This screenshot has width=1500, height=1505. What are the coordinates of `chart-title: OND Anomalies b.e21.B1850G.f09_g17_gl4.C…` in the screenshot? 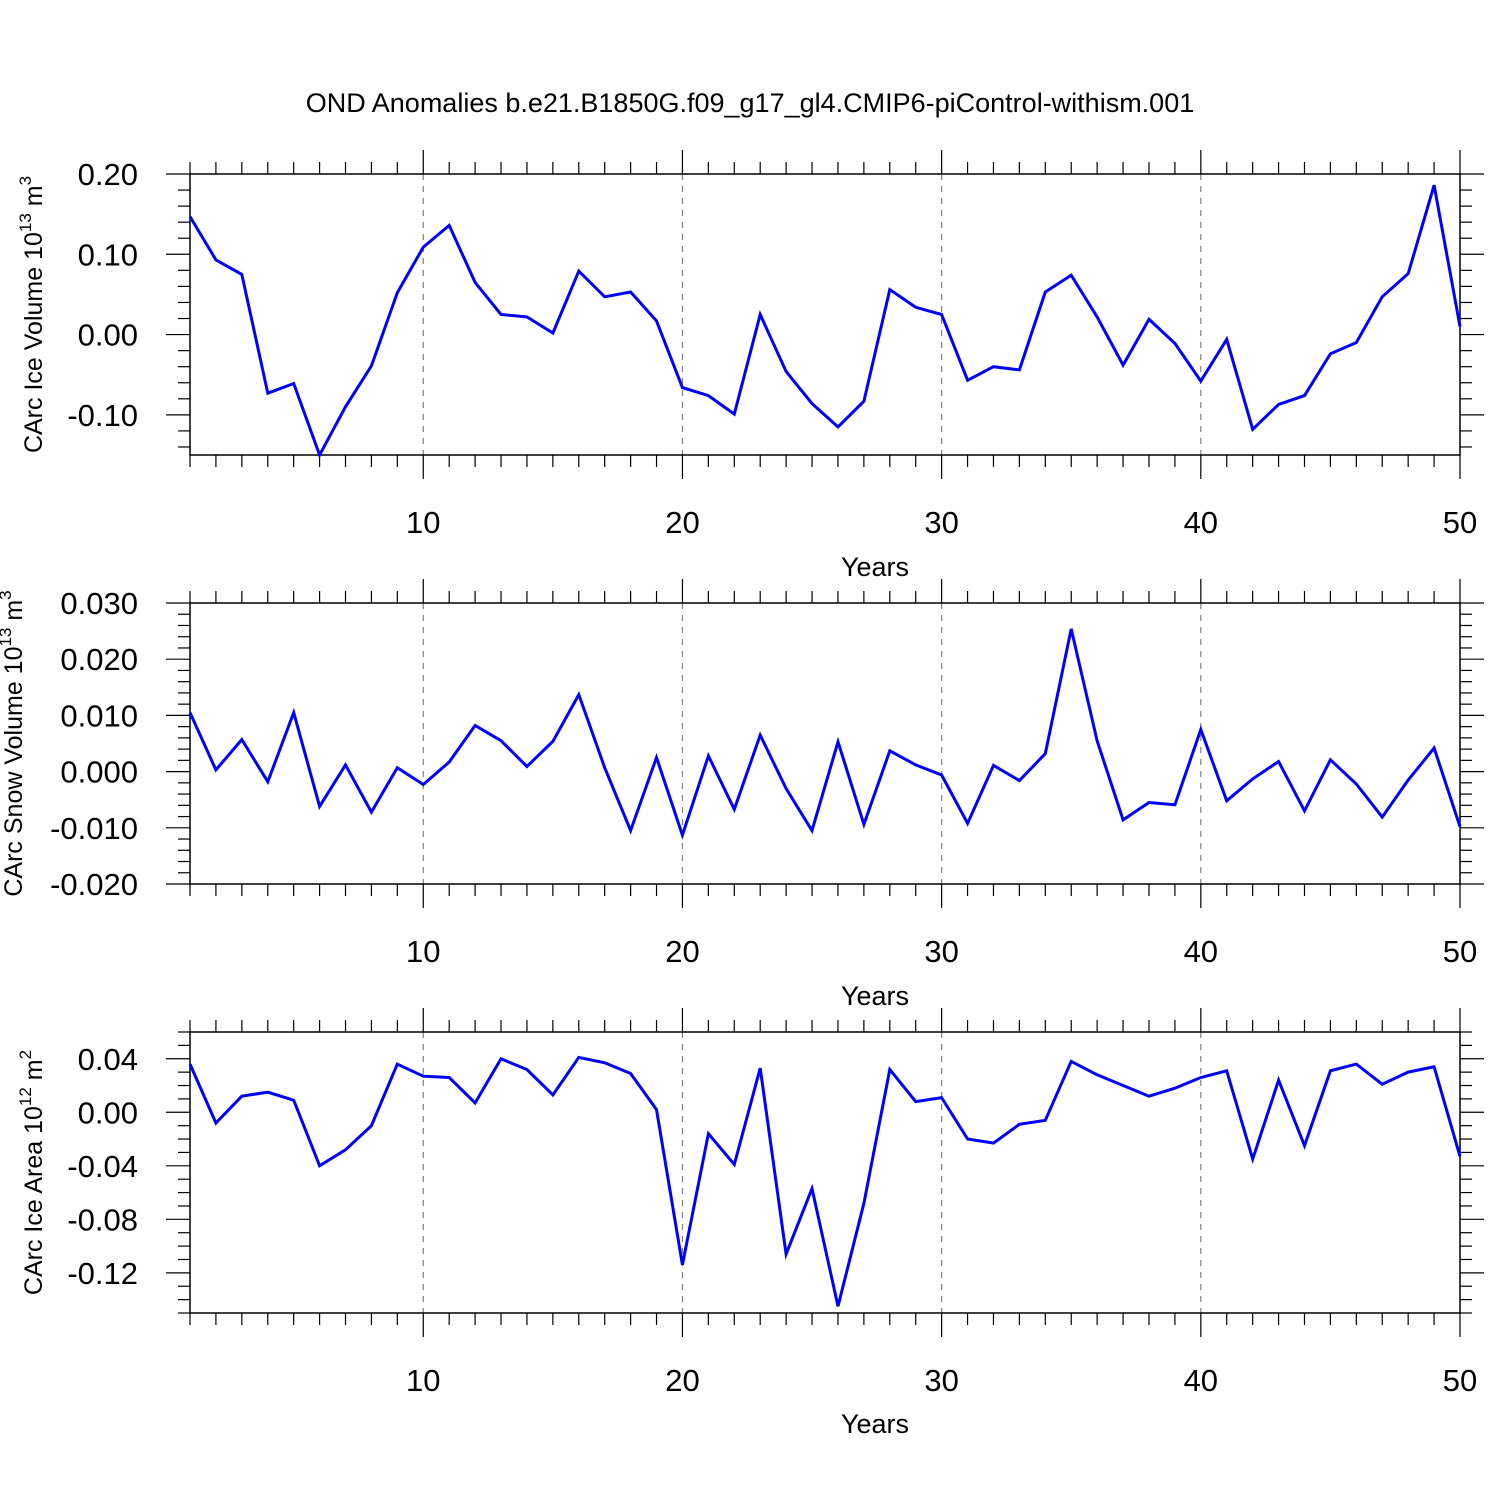 It's located at (750, 103).